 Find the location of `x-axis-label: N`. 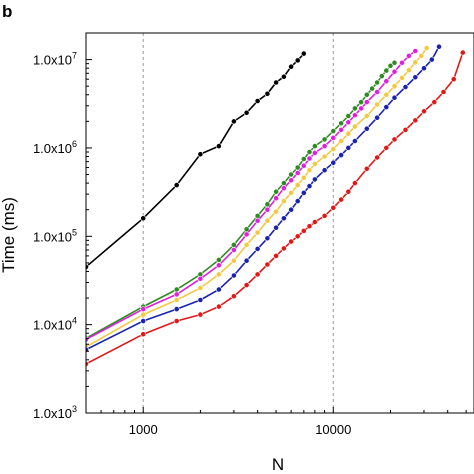

x-axis-label: N is located at coordinates (278, 464).